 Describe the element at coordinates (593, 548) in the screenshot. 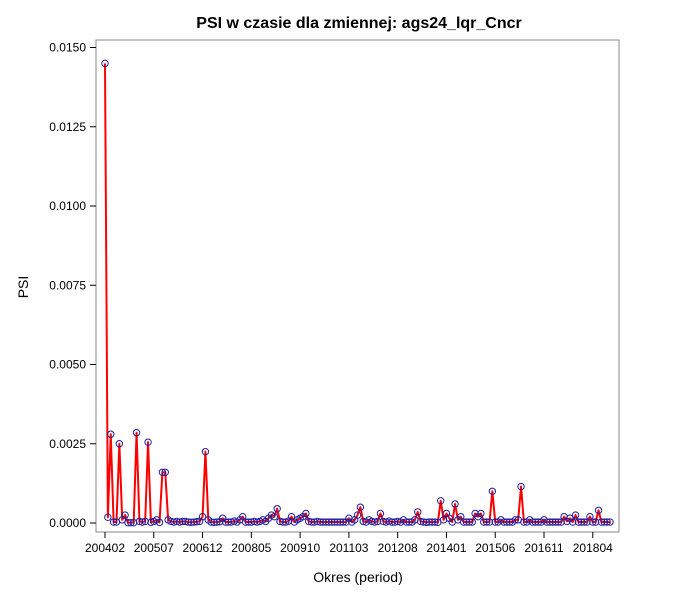

I see `x-tick-label: 201804` at that location.